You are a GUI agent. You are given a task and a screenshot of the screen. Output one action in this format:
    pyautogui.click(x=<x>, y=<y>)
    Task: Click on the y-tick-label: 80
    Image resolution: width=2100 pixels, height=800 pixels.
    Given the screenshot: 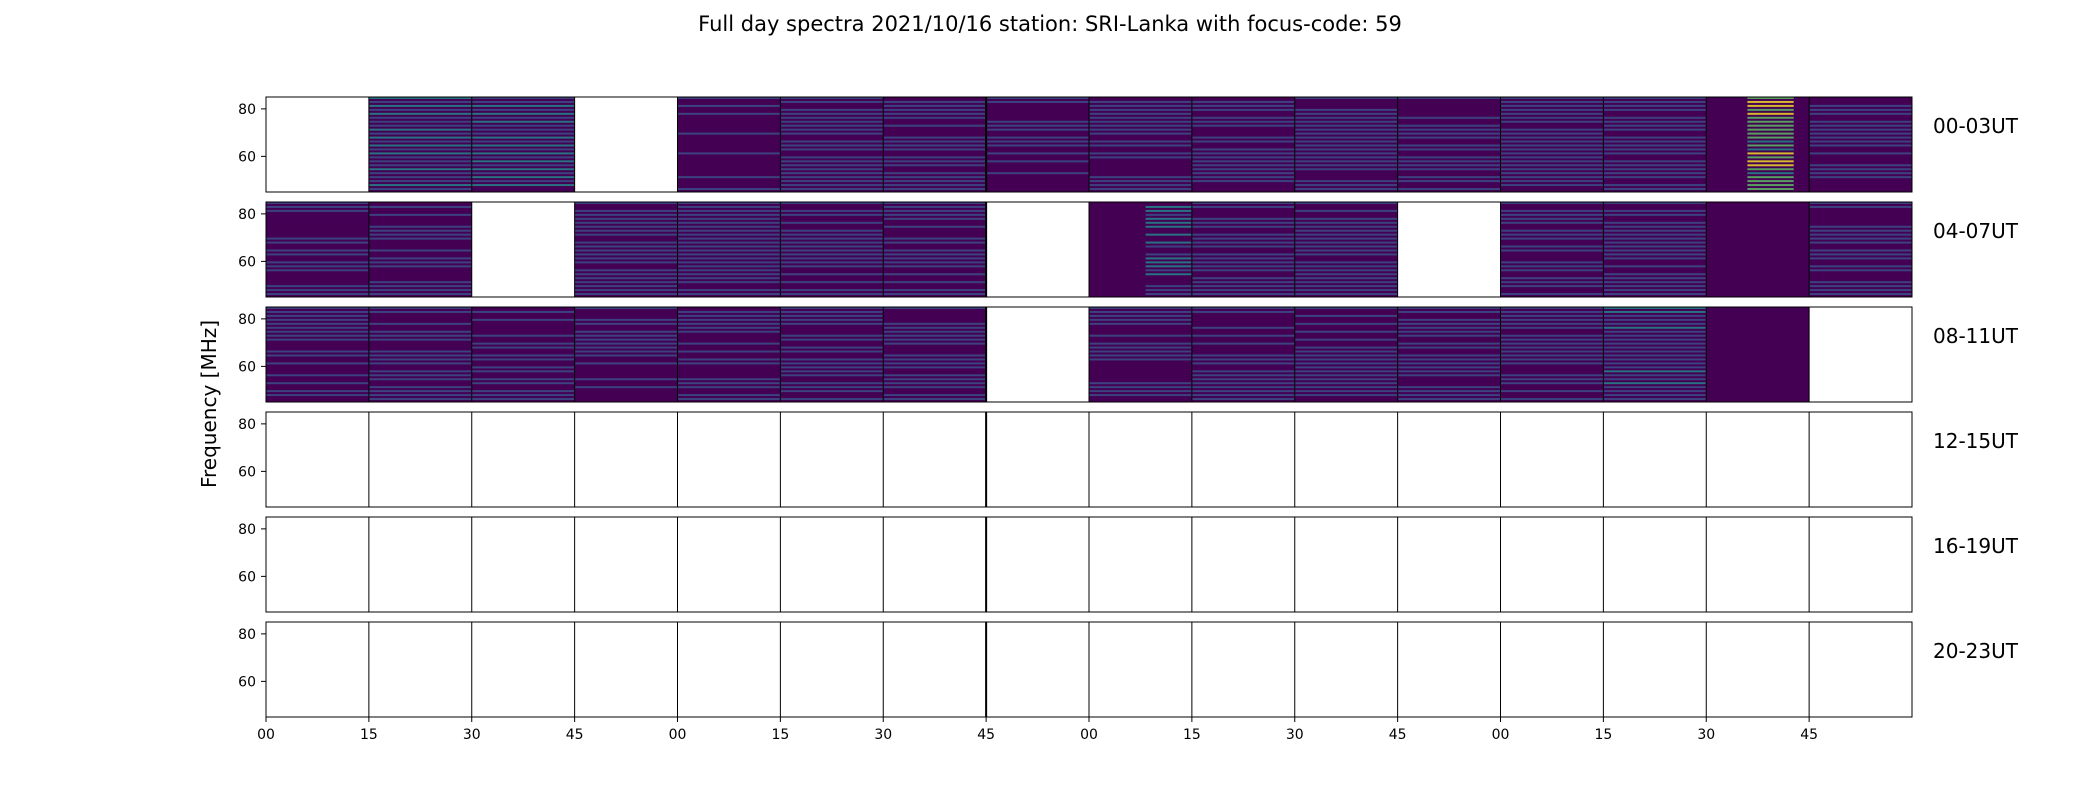 What is the action you would take?
    pyautogui.click(x=247, y=635)
    